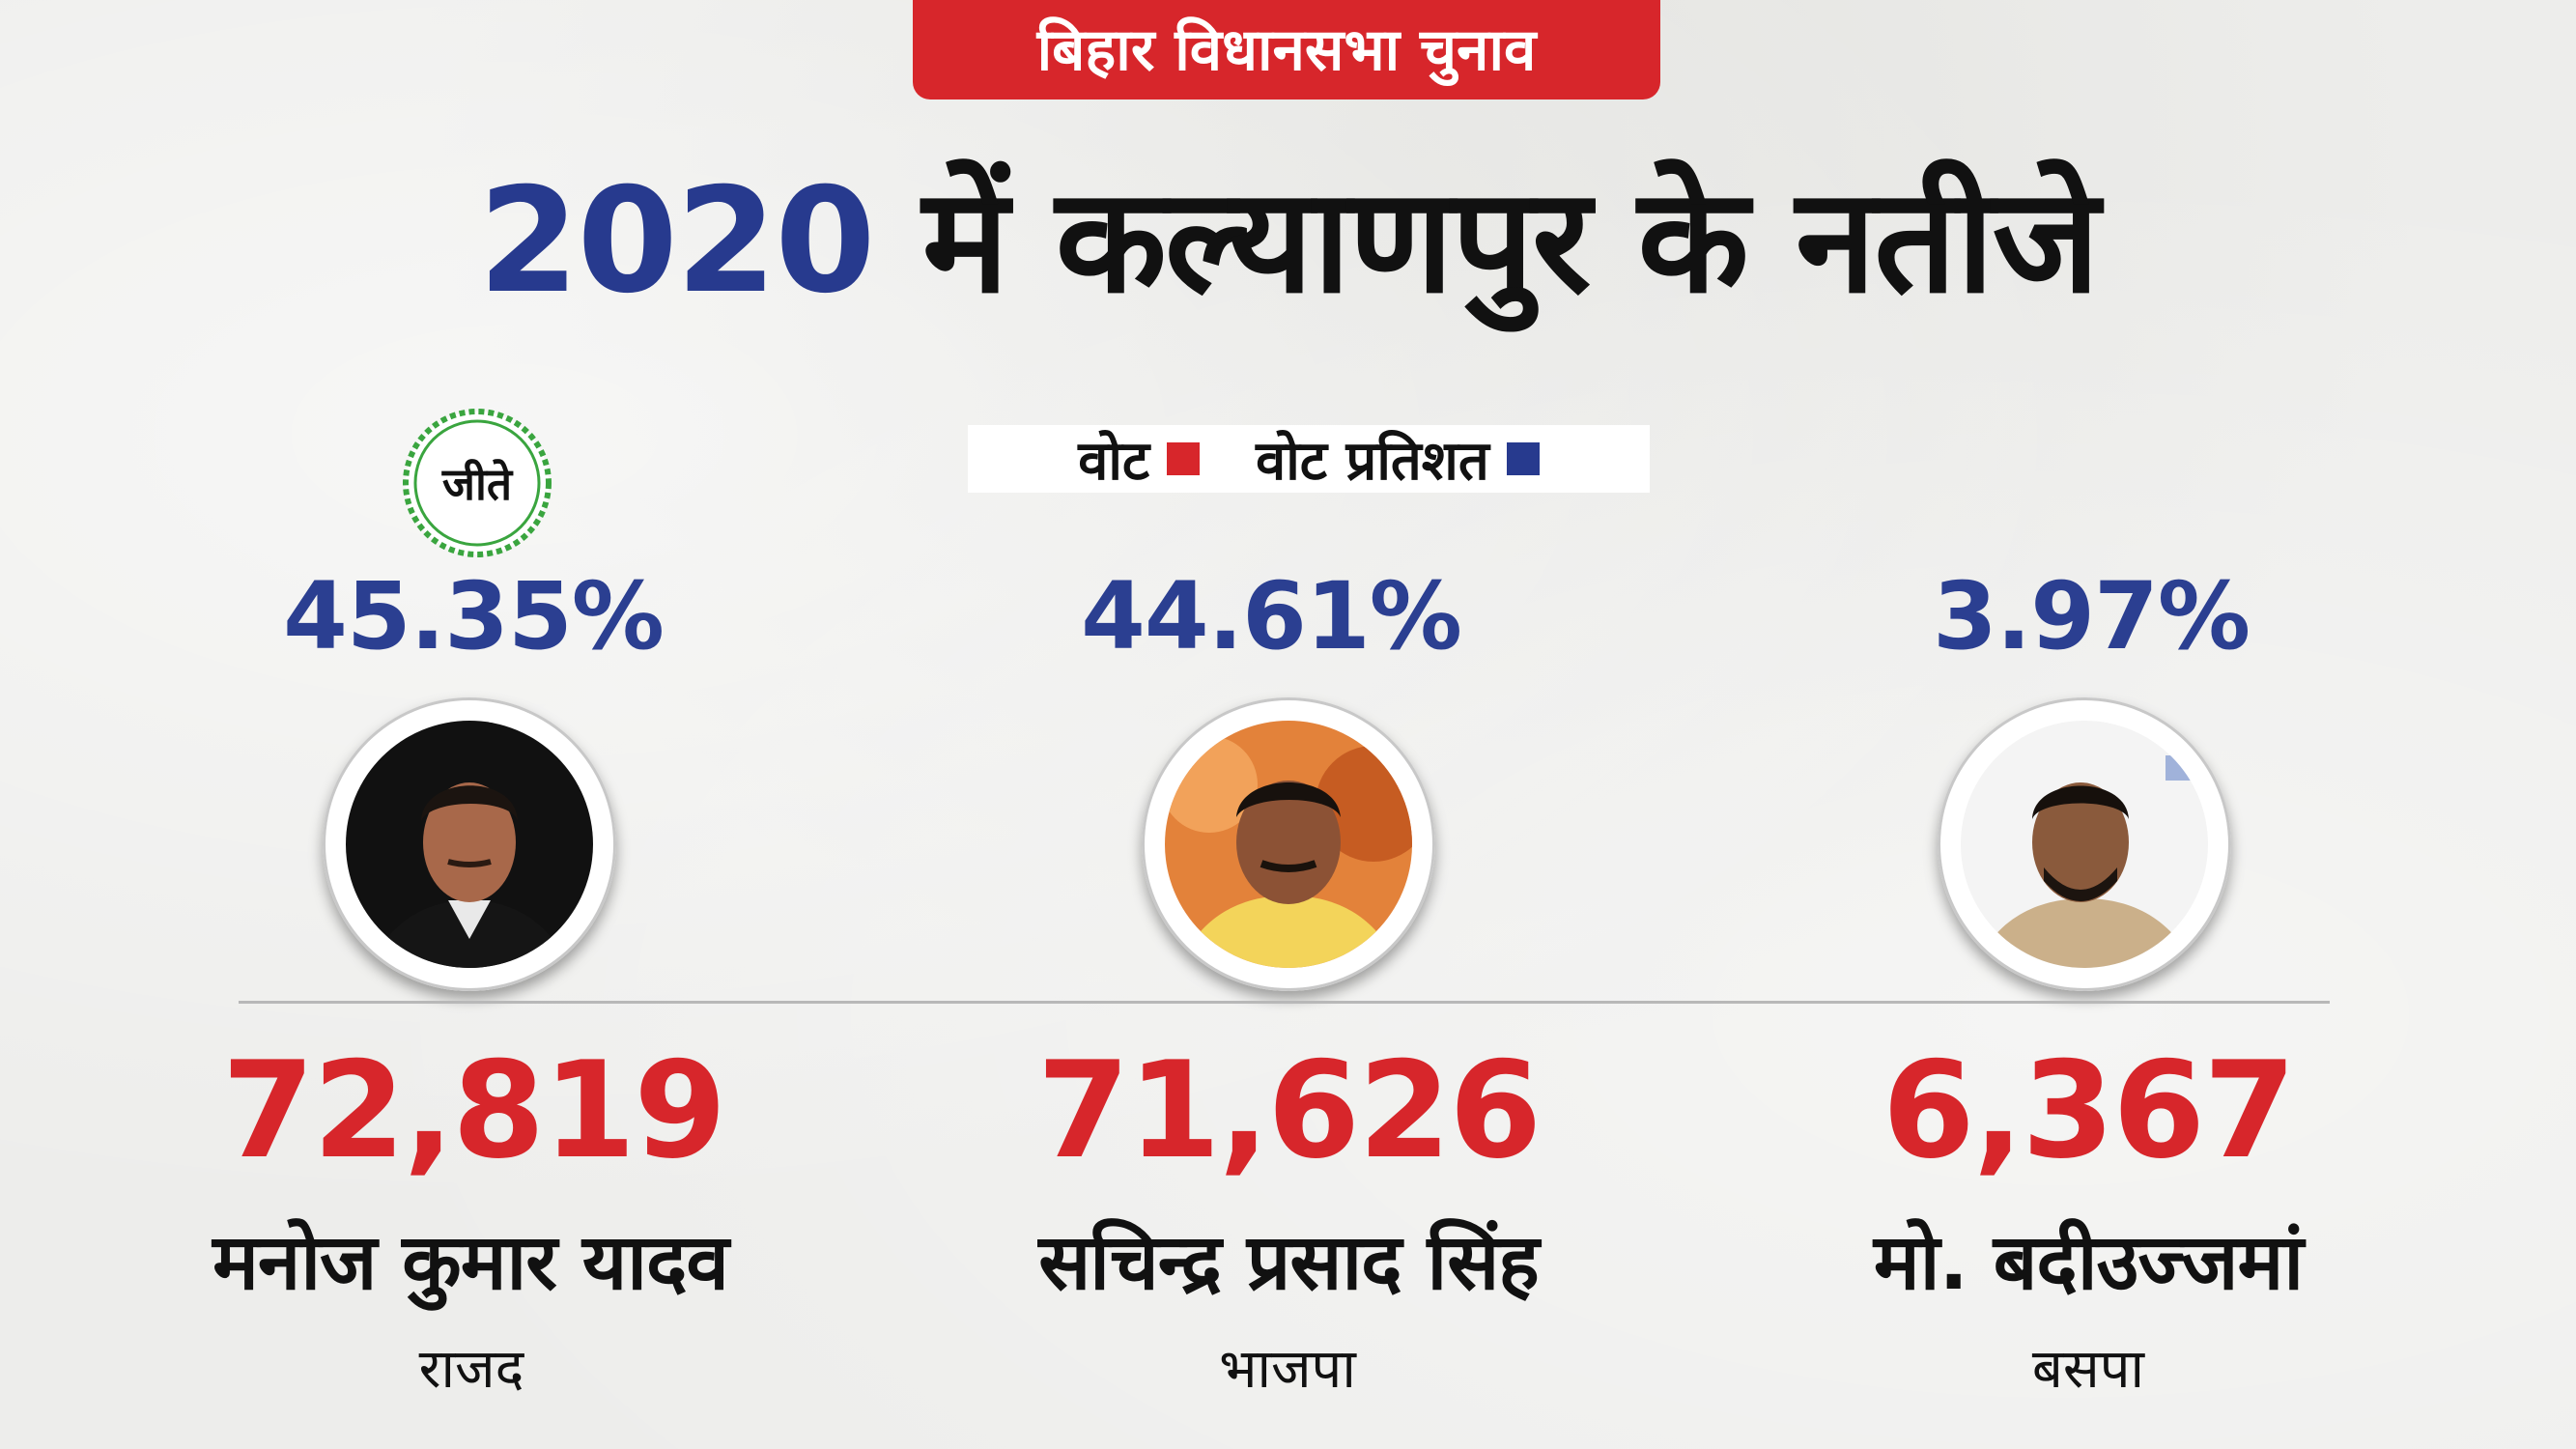 The image size is (2576, 1449). Describe the element at coordinates (1287, 1369) in the screenshot. I see `candidate-2-party: भाजपा` at that location.